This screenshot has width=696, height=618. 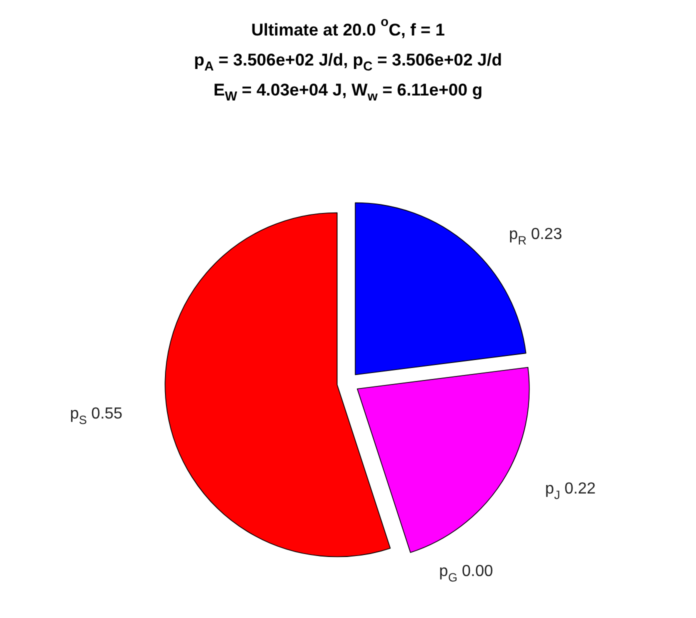 I want to click on data-label: 0.55, so click(x=104, y=413).